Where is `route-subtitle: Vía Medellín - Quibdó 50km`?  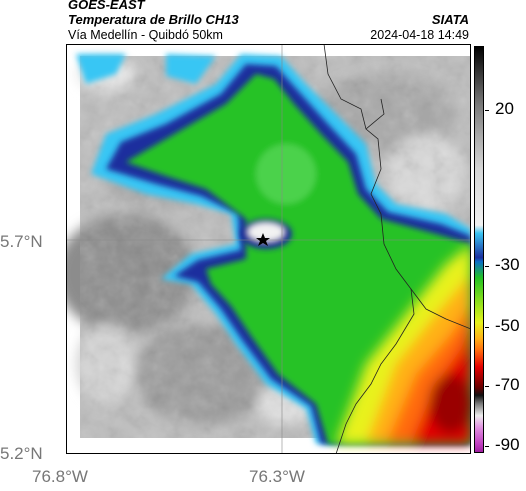
route-subtitle: Vía Medellín - Quibdó 50km is located at coordinates (145, 35).